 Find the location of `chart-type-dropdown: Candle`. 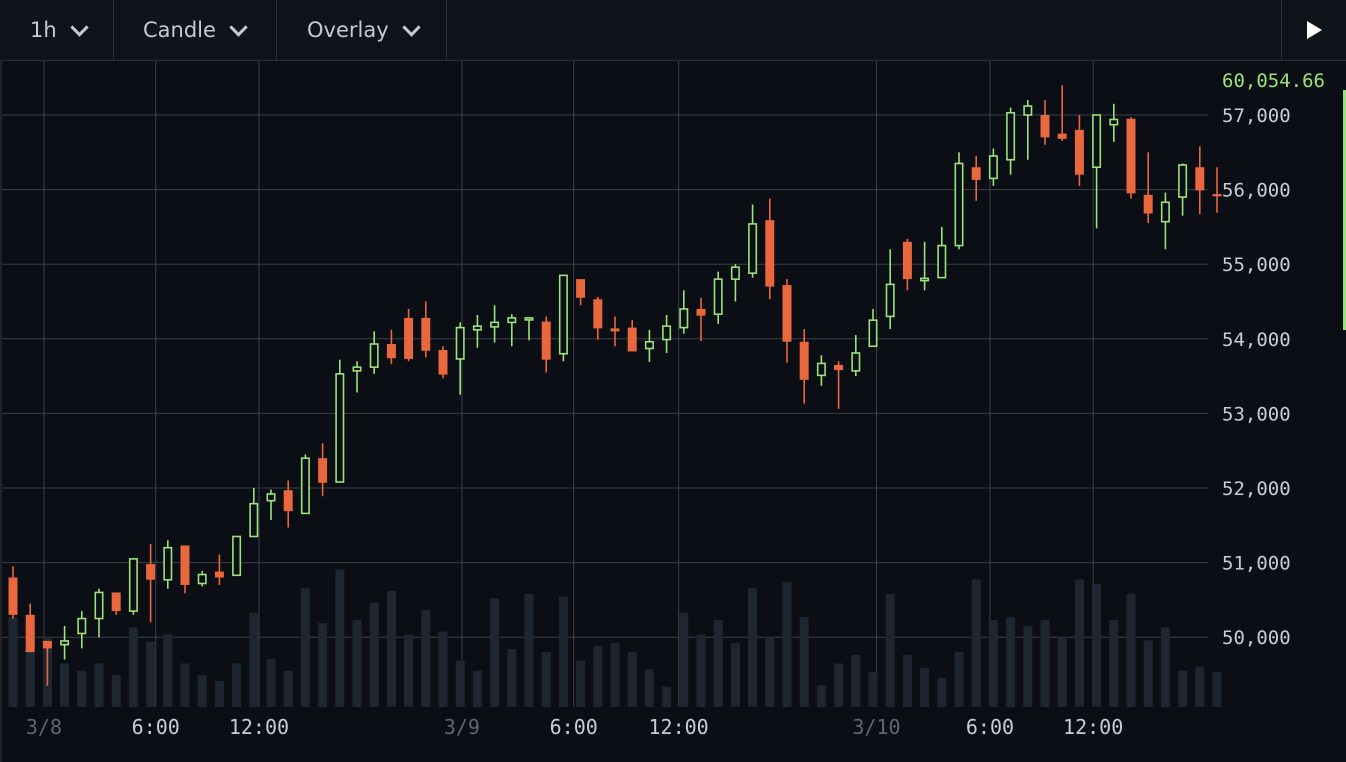

chart-type-dropdown: Candle is located at coordinates (195, 30).